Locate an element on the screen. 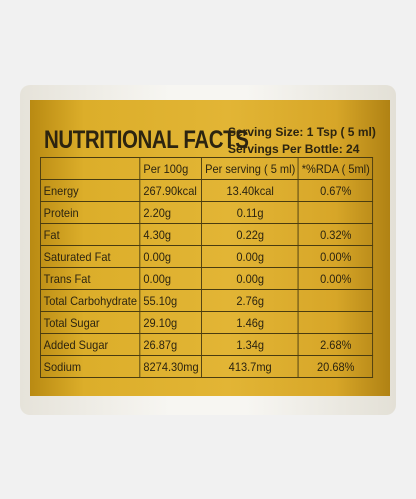  nutrient-row: Sodium 8274.30mg 413.7mg 20.68% is located at coordinates (206, 366).